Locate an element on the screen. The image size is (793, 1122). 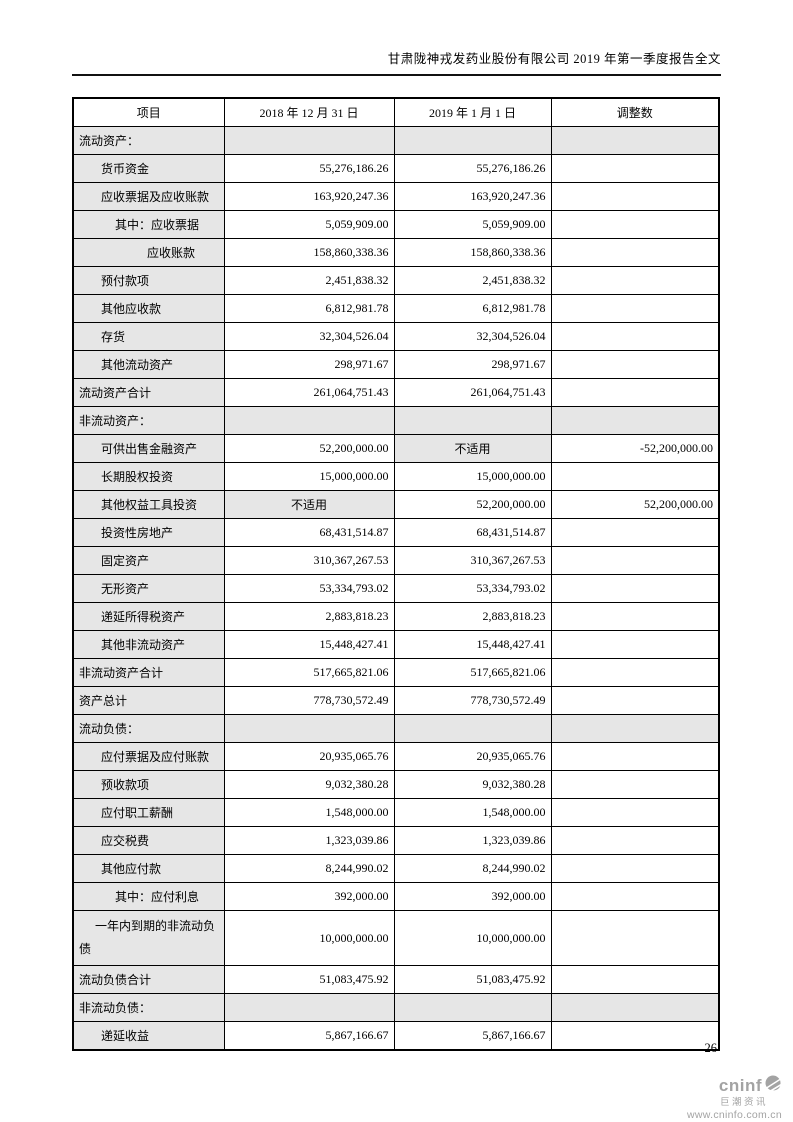
table-row: 递延收益 5,867,166.67 5,867,166.67 is located at coordinates (396, 1036).